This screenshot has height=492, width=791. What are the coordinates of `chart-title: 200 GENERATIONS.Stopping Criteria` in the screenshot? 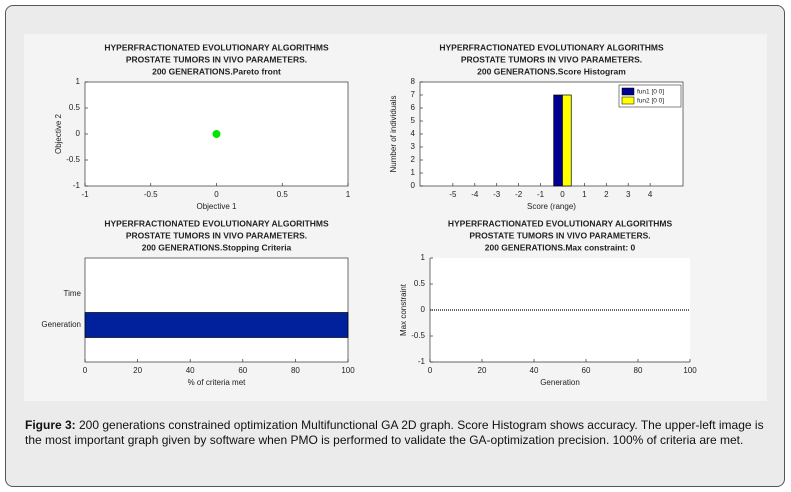 It's located at (217, 247).